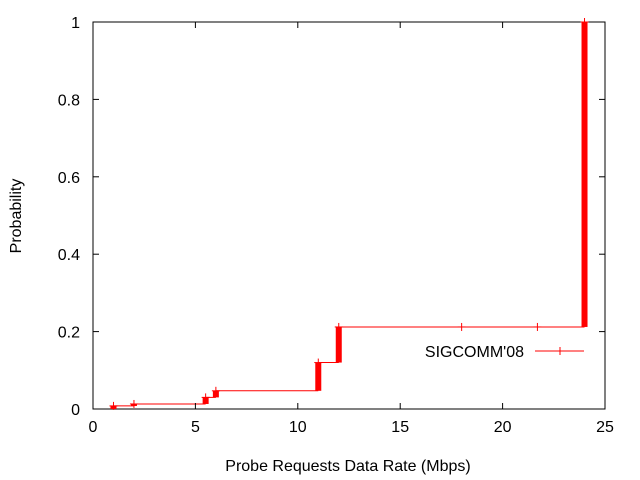 This screenshot has height=480, width=640. What do you see at coordinates (400, 427) in the screenshot?
I see `x-tick-label: 15` at bounding box center [400, 427].